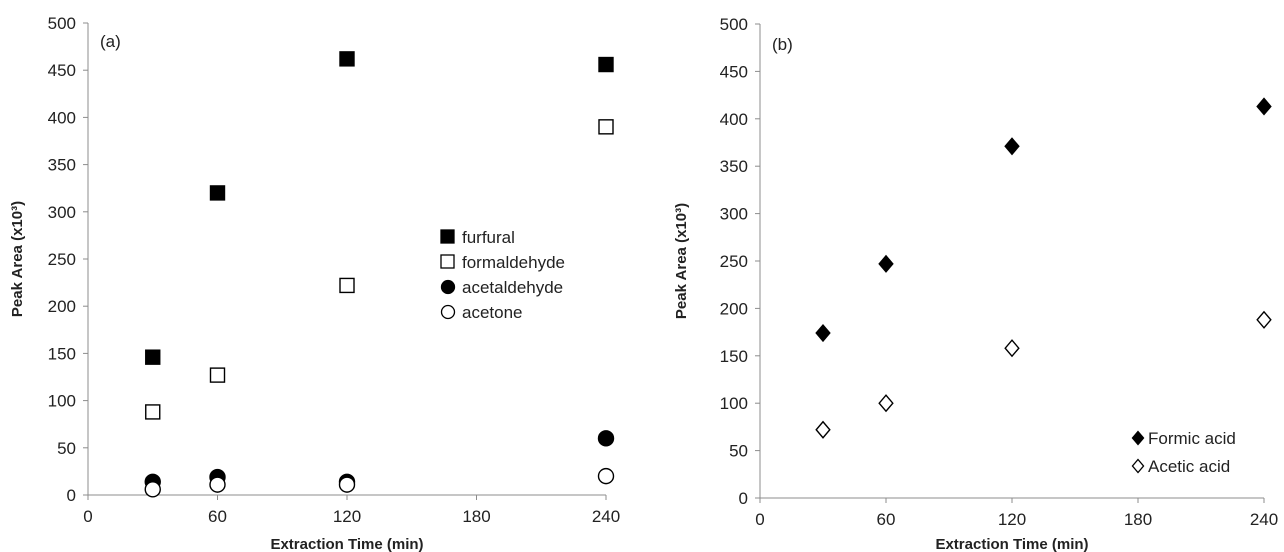  Describe the element at coordinates (492, 312) in the screenshot. I see `legend-label: acetone` at that location.